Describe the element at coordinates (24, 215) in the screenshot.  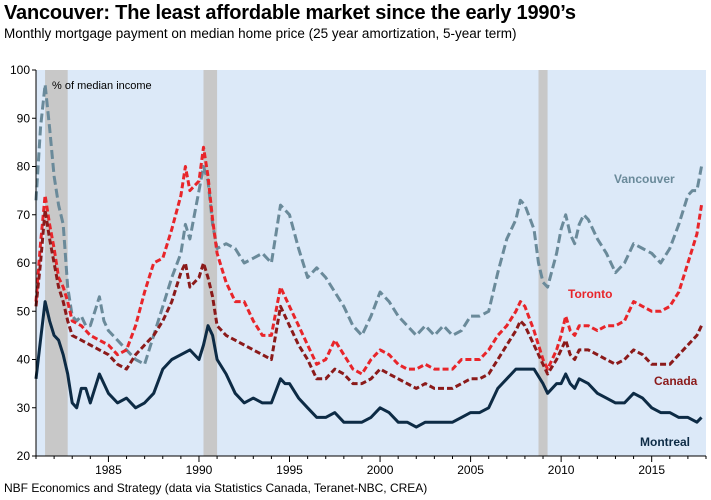
I see `y-tick-label: 70` at that location.